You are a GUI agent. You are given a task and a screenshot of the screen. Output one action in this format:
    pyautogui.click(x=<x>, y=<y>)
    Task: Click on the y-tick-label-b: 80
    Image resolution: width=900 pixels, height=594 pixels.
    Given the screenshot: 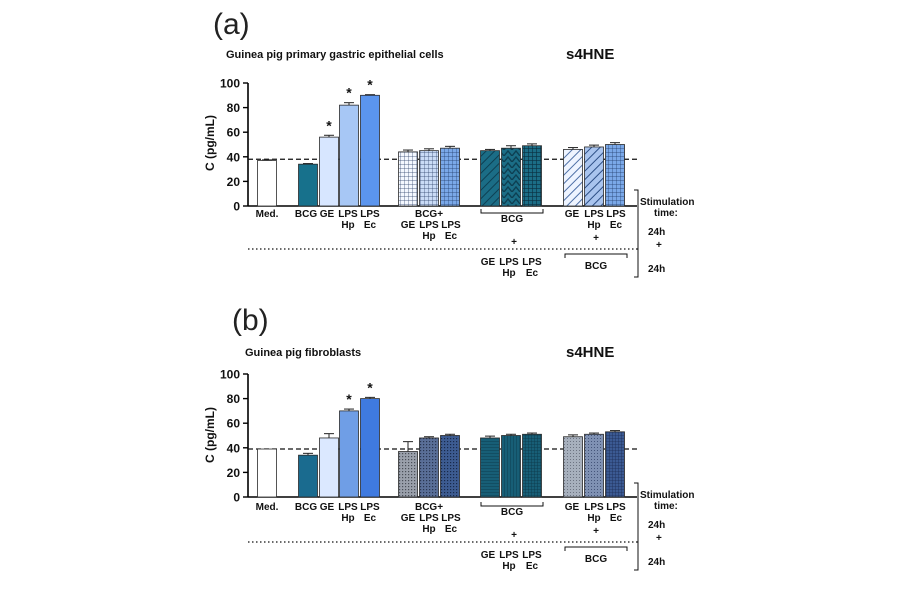 What is the action you would take?
    pyautogui.click(x=234, y=399)
    